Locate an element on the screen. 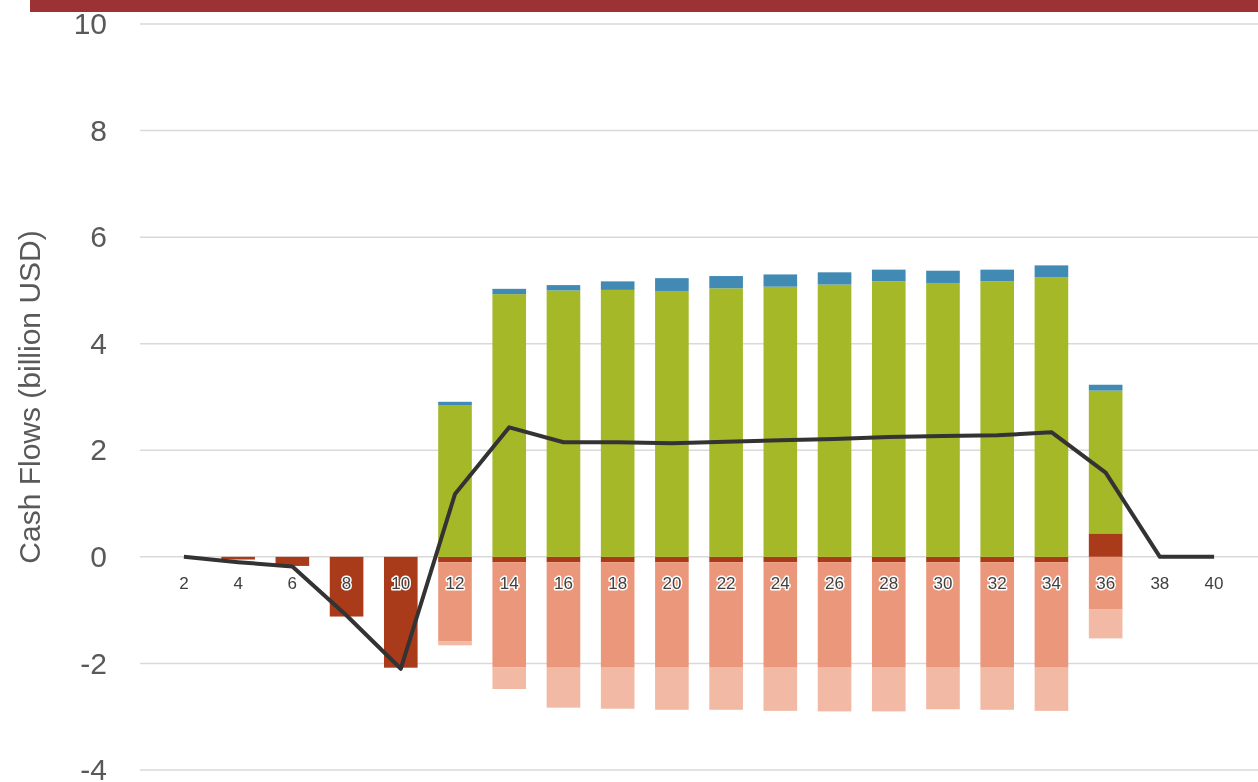  x-tick-label: 34 is located at coordinates (1051, 583).